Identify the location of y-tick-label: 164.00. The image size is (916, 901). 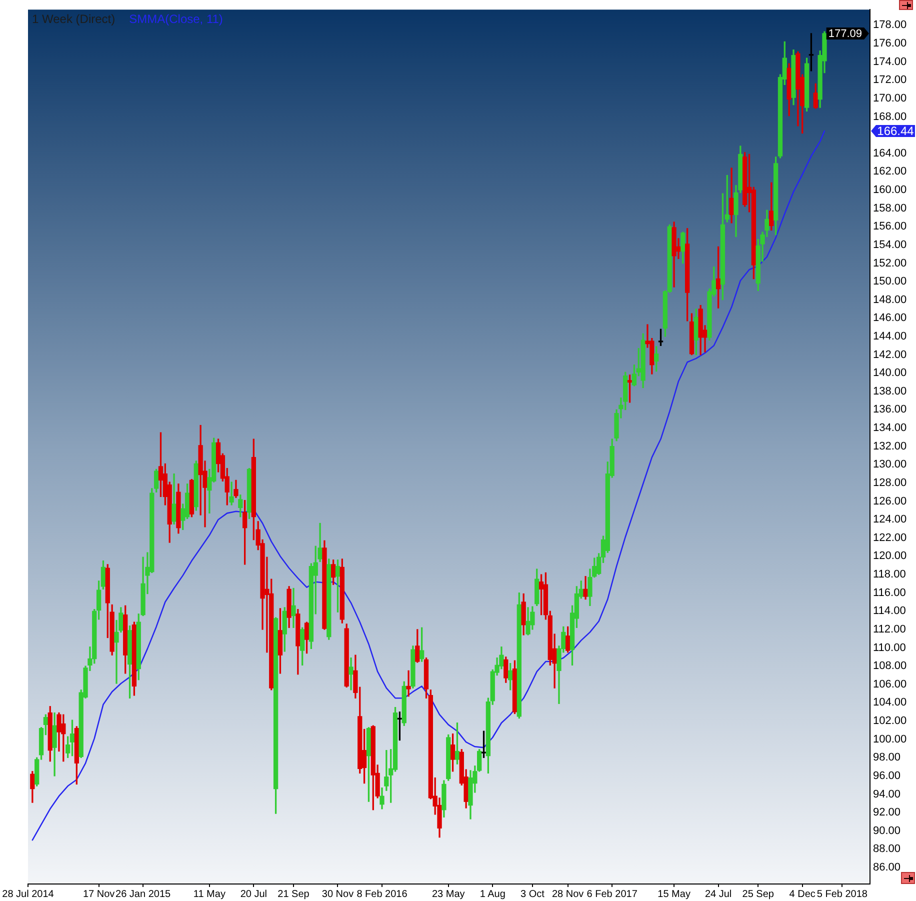
(890, 153).